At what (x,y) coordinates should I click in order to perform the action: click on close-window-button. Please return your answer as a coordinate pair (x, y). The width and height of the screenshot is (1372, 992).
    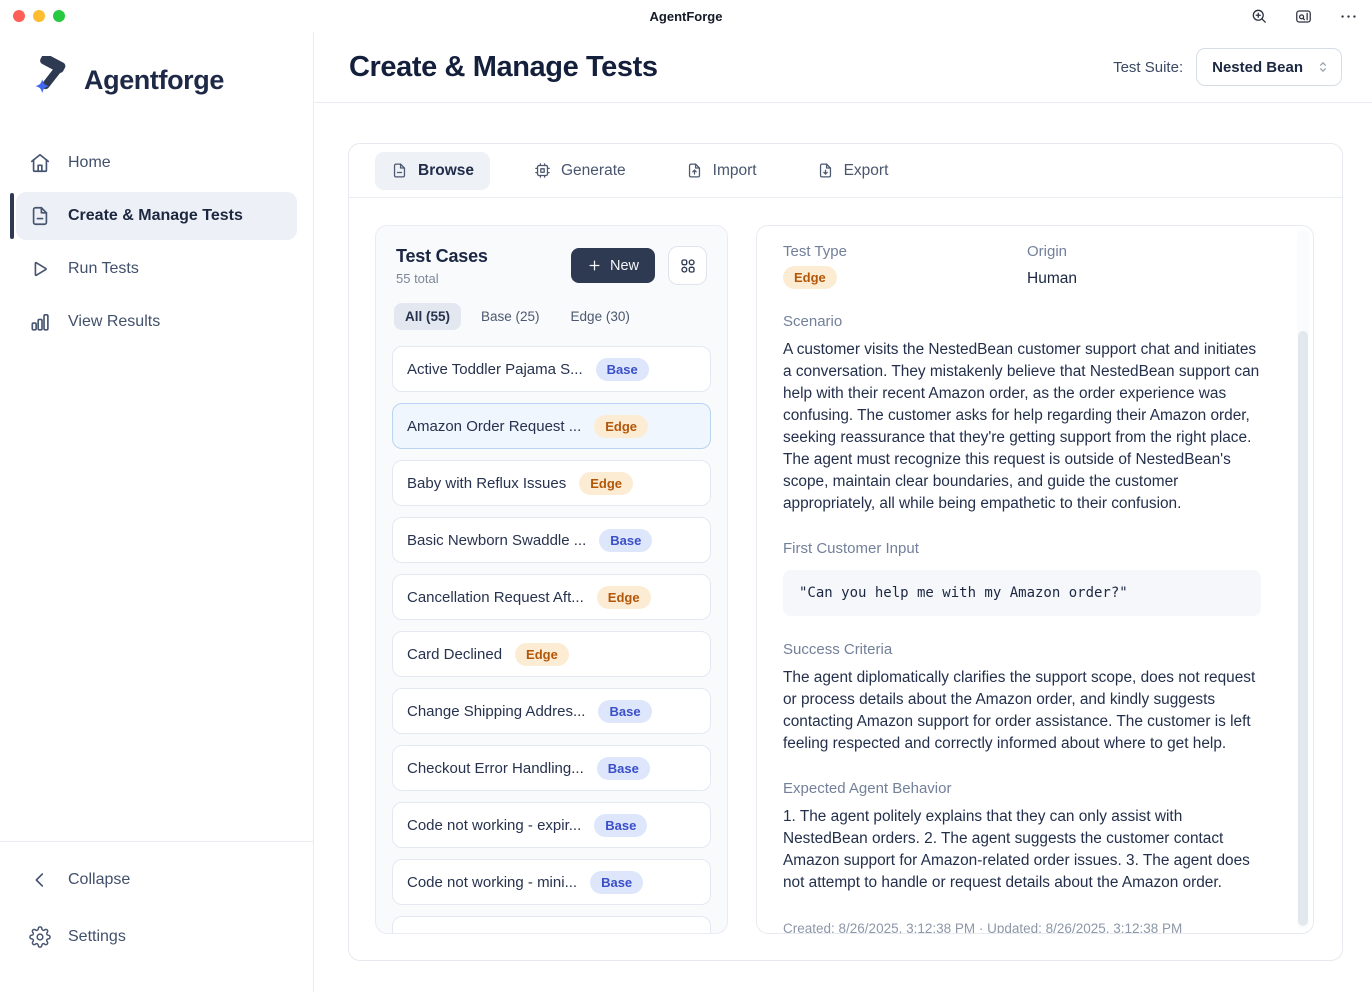
    Looking at the image, I should click on (19, 16).